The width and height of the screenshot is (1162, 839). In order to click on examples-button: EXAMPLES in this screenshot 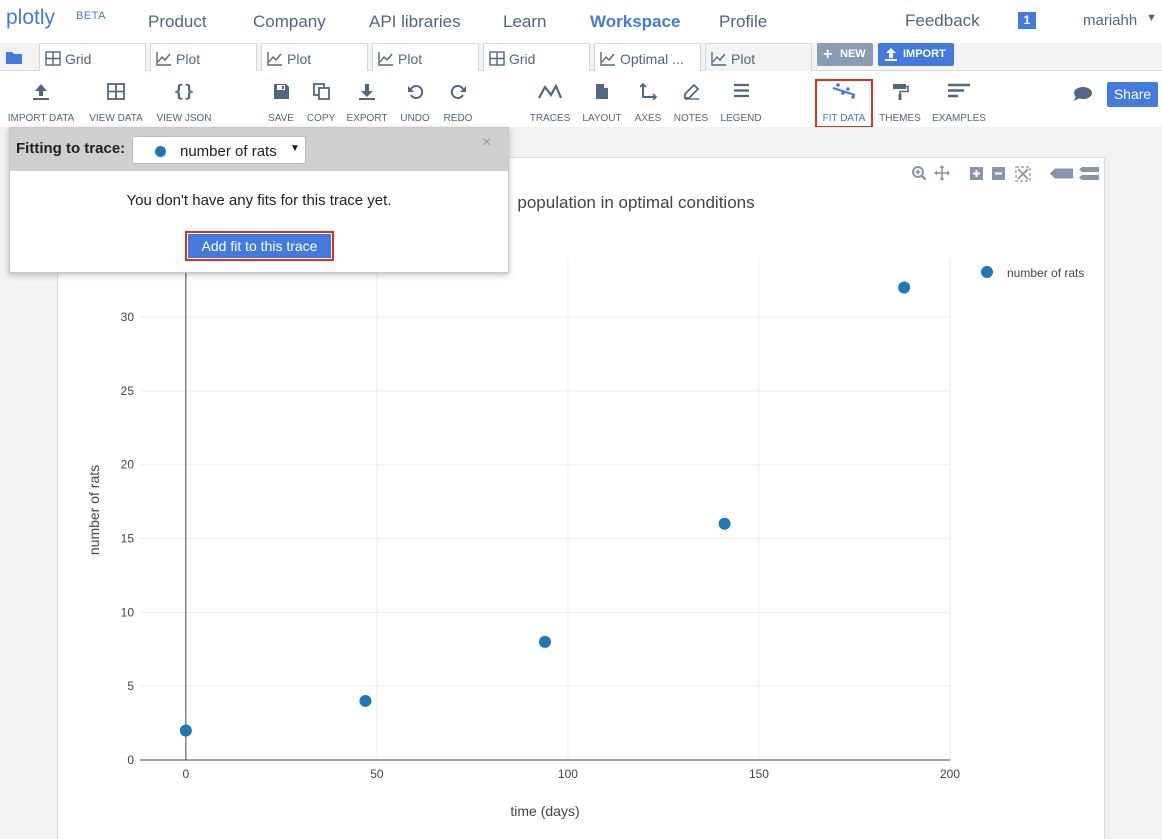, I will do `click(959, 101)`.